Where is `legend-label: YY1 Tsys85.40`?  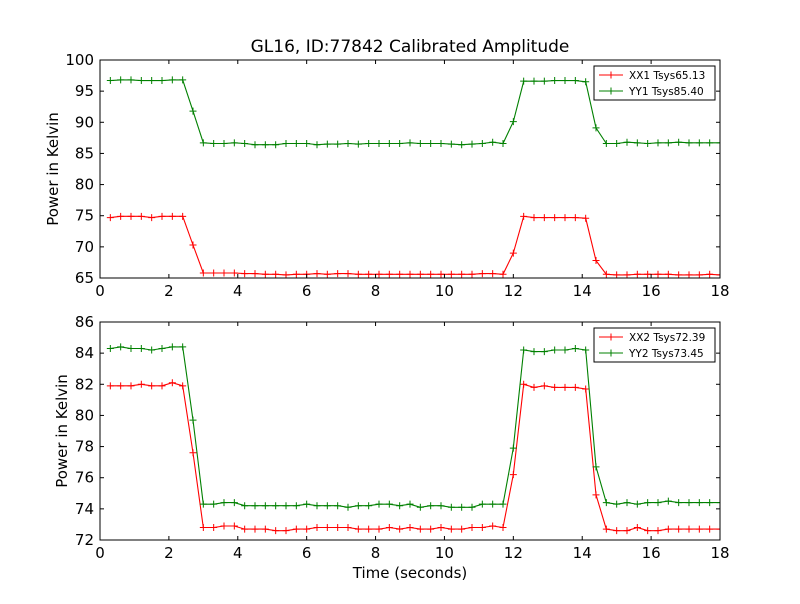 legend-label: YY1 Tsys85.40 is located at coordinates (666, 92).